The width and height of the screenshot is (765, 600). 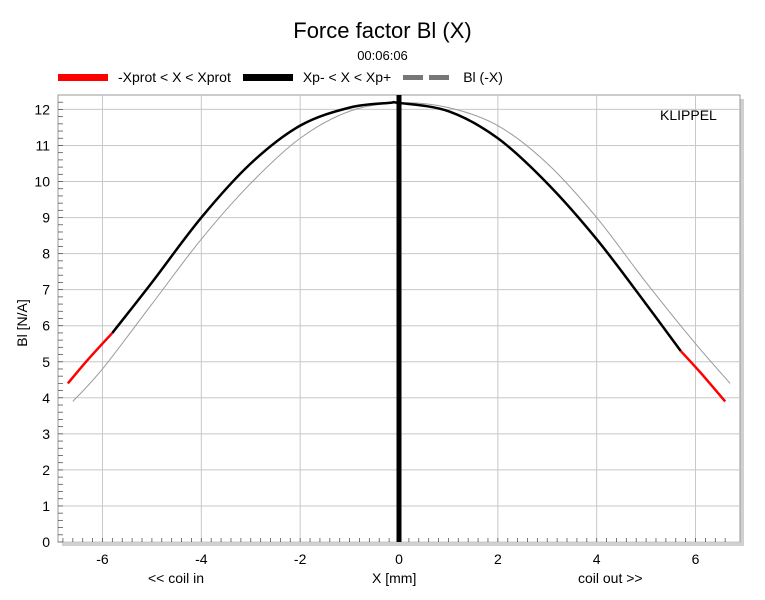 I want to click on x-tick-label: -4, so click(x=201, y=559).